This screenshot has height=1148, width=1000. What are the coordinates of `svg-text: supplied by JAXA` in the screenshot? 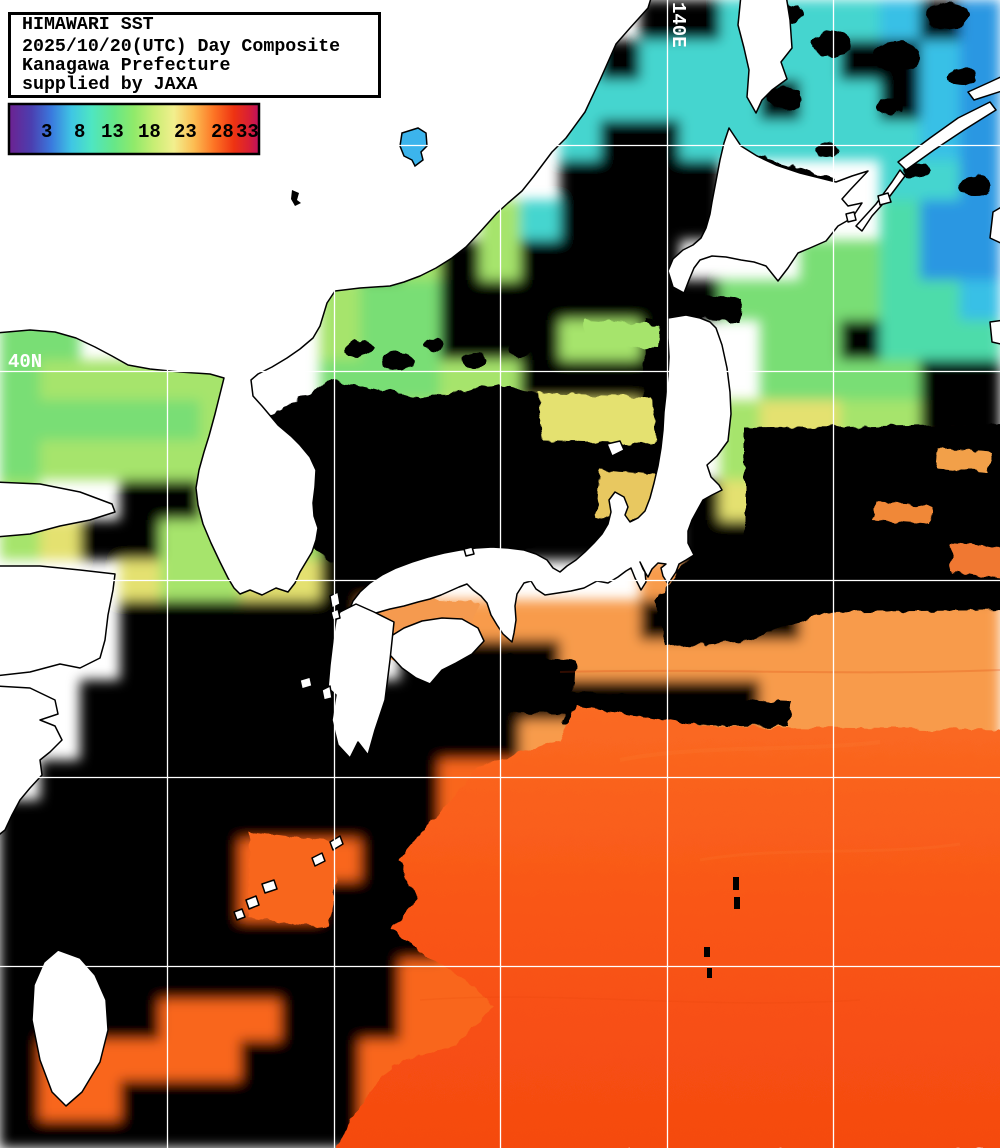 It's located at (110, 85).